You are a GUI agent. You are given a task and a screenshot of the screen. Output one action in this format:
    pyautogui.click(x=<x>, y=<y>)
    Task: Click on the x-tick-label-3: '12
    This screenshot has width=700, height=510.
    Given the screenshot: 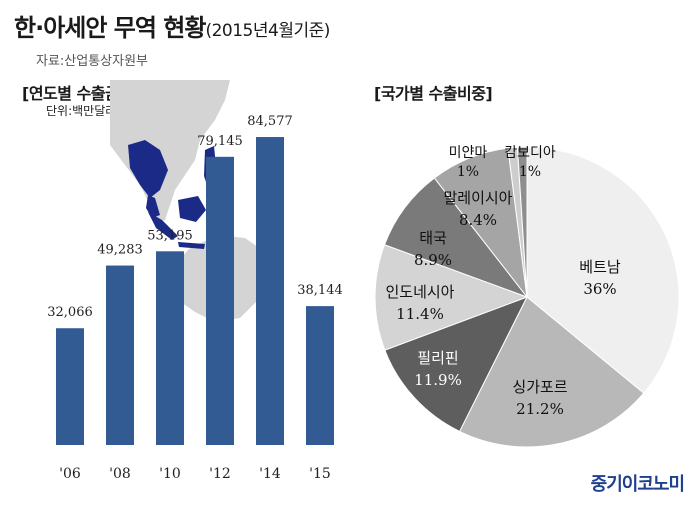 What is the action you would take?
    pyautogui.click(x=220, y=474)
    